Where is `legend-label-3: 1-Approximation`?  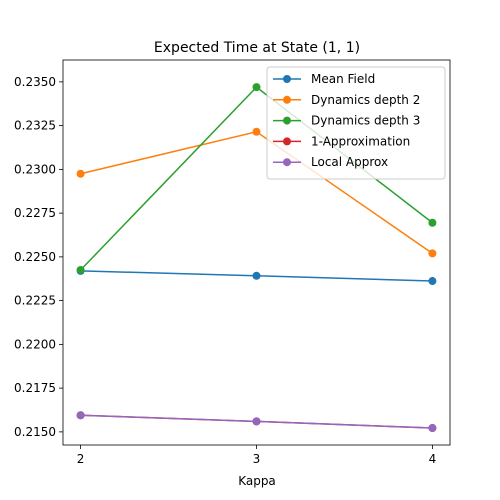 legend-label-3: 1-Approximation is located at coordinates (360, 141).